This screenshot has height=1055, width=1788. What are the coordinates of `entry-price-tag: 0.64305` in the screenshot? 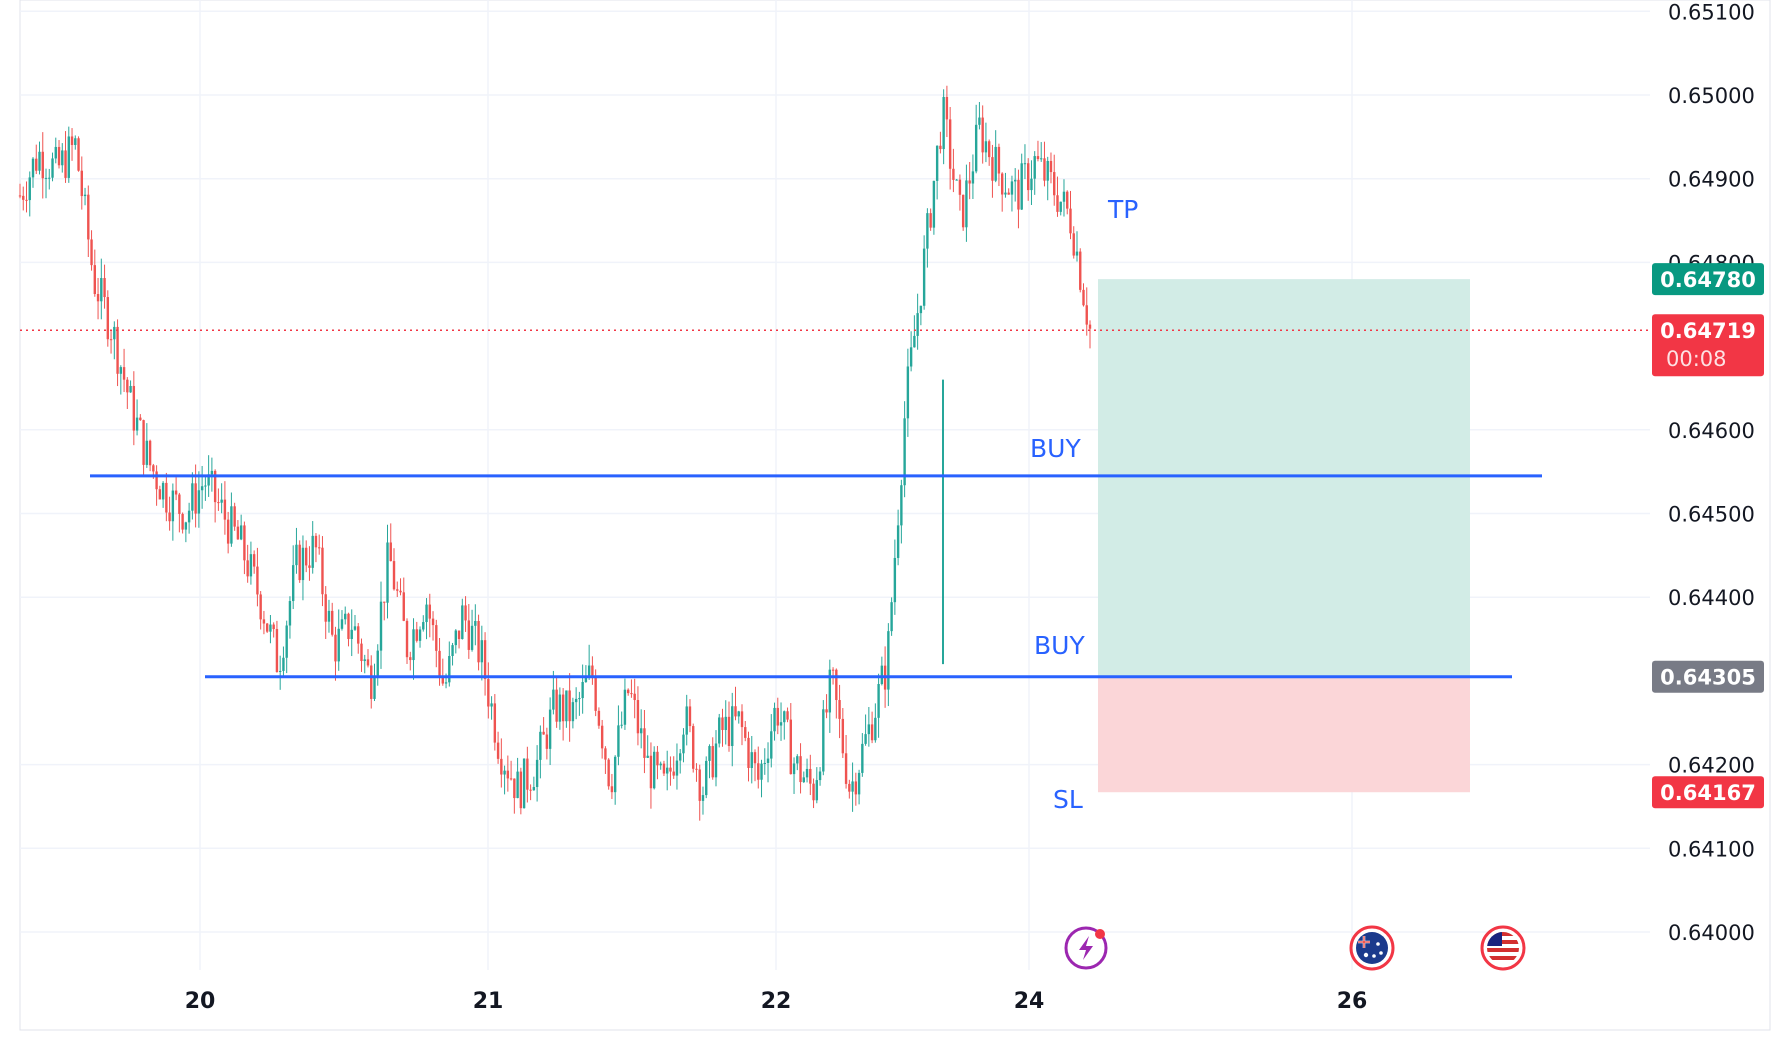 It's located at (1708, 676).